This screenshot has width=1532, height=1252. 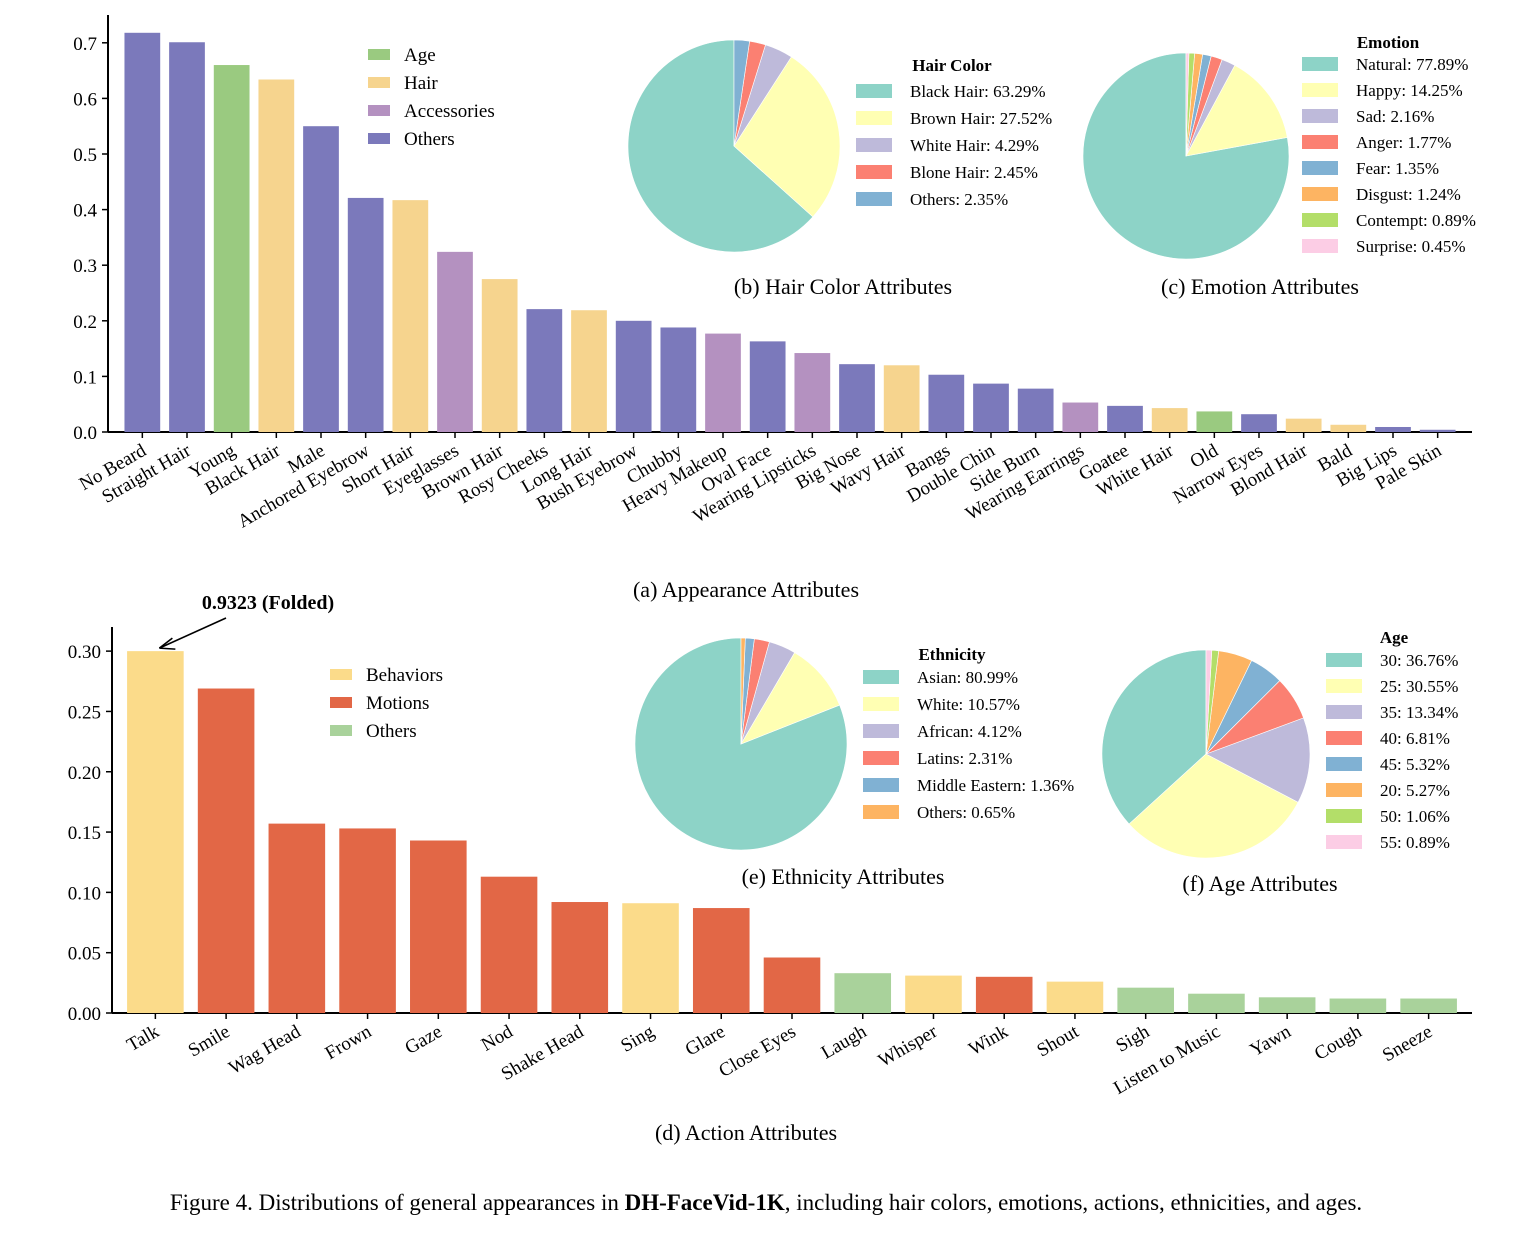 What do you see at coordinates (1408, 194) in the screenshot?
I see `emotion-legend-label: Disgust: 1.24%` at bounding box center [1408, 194].